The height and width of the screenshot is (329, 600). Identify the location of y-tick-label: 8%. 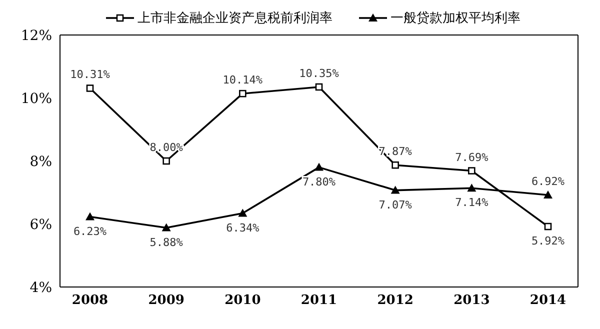
(41, 162).